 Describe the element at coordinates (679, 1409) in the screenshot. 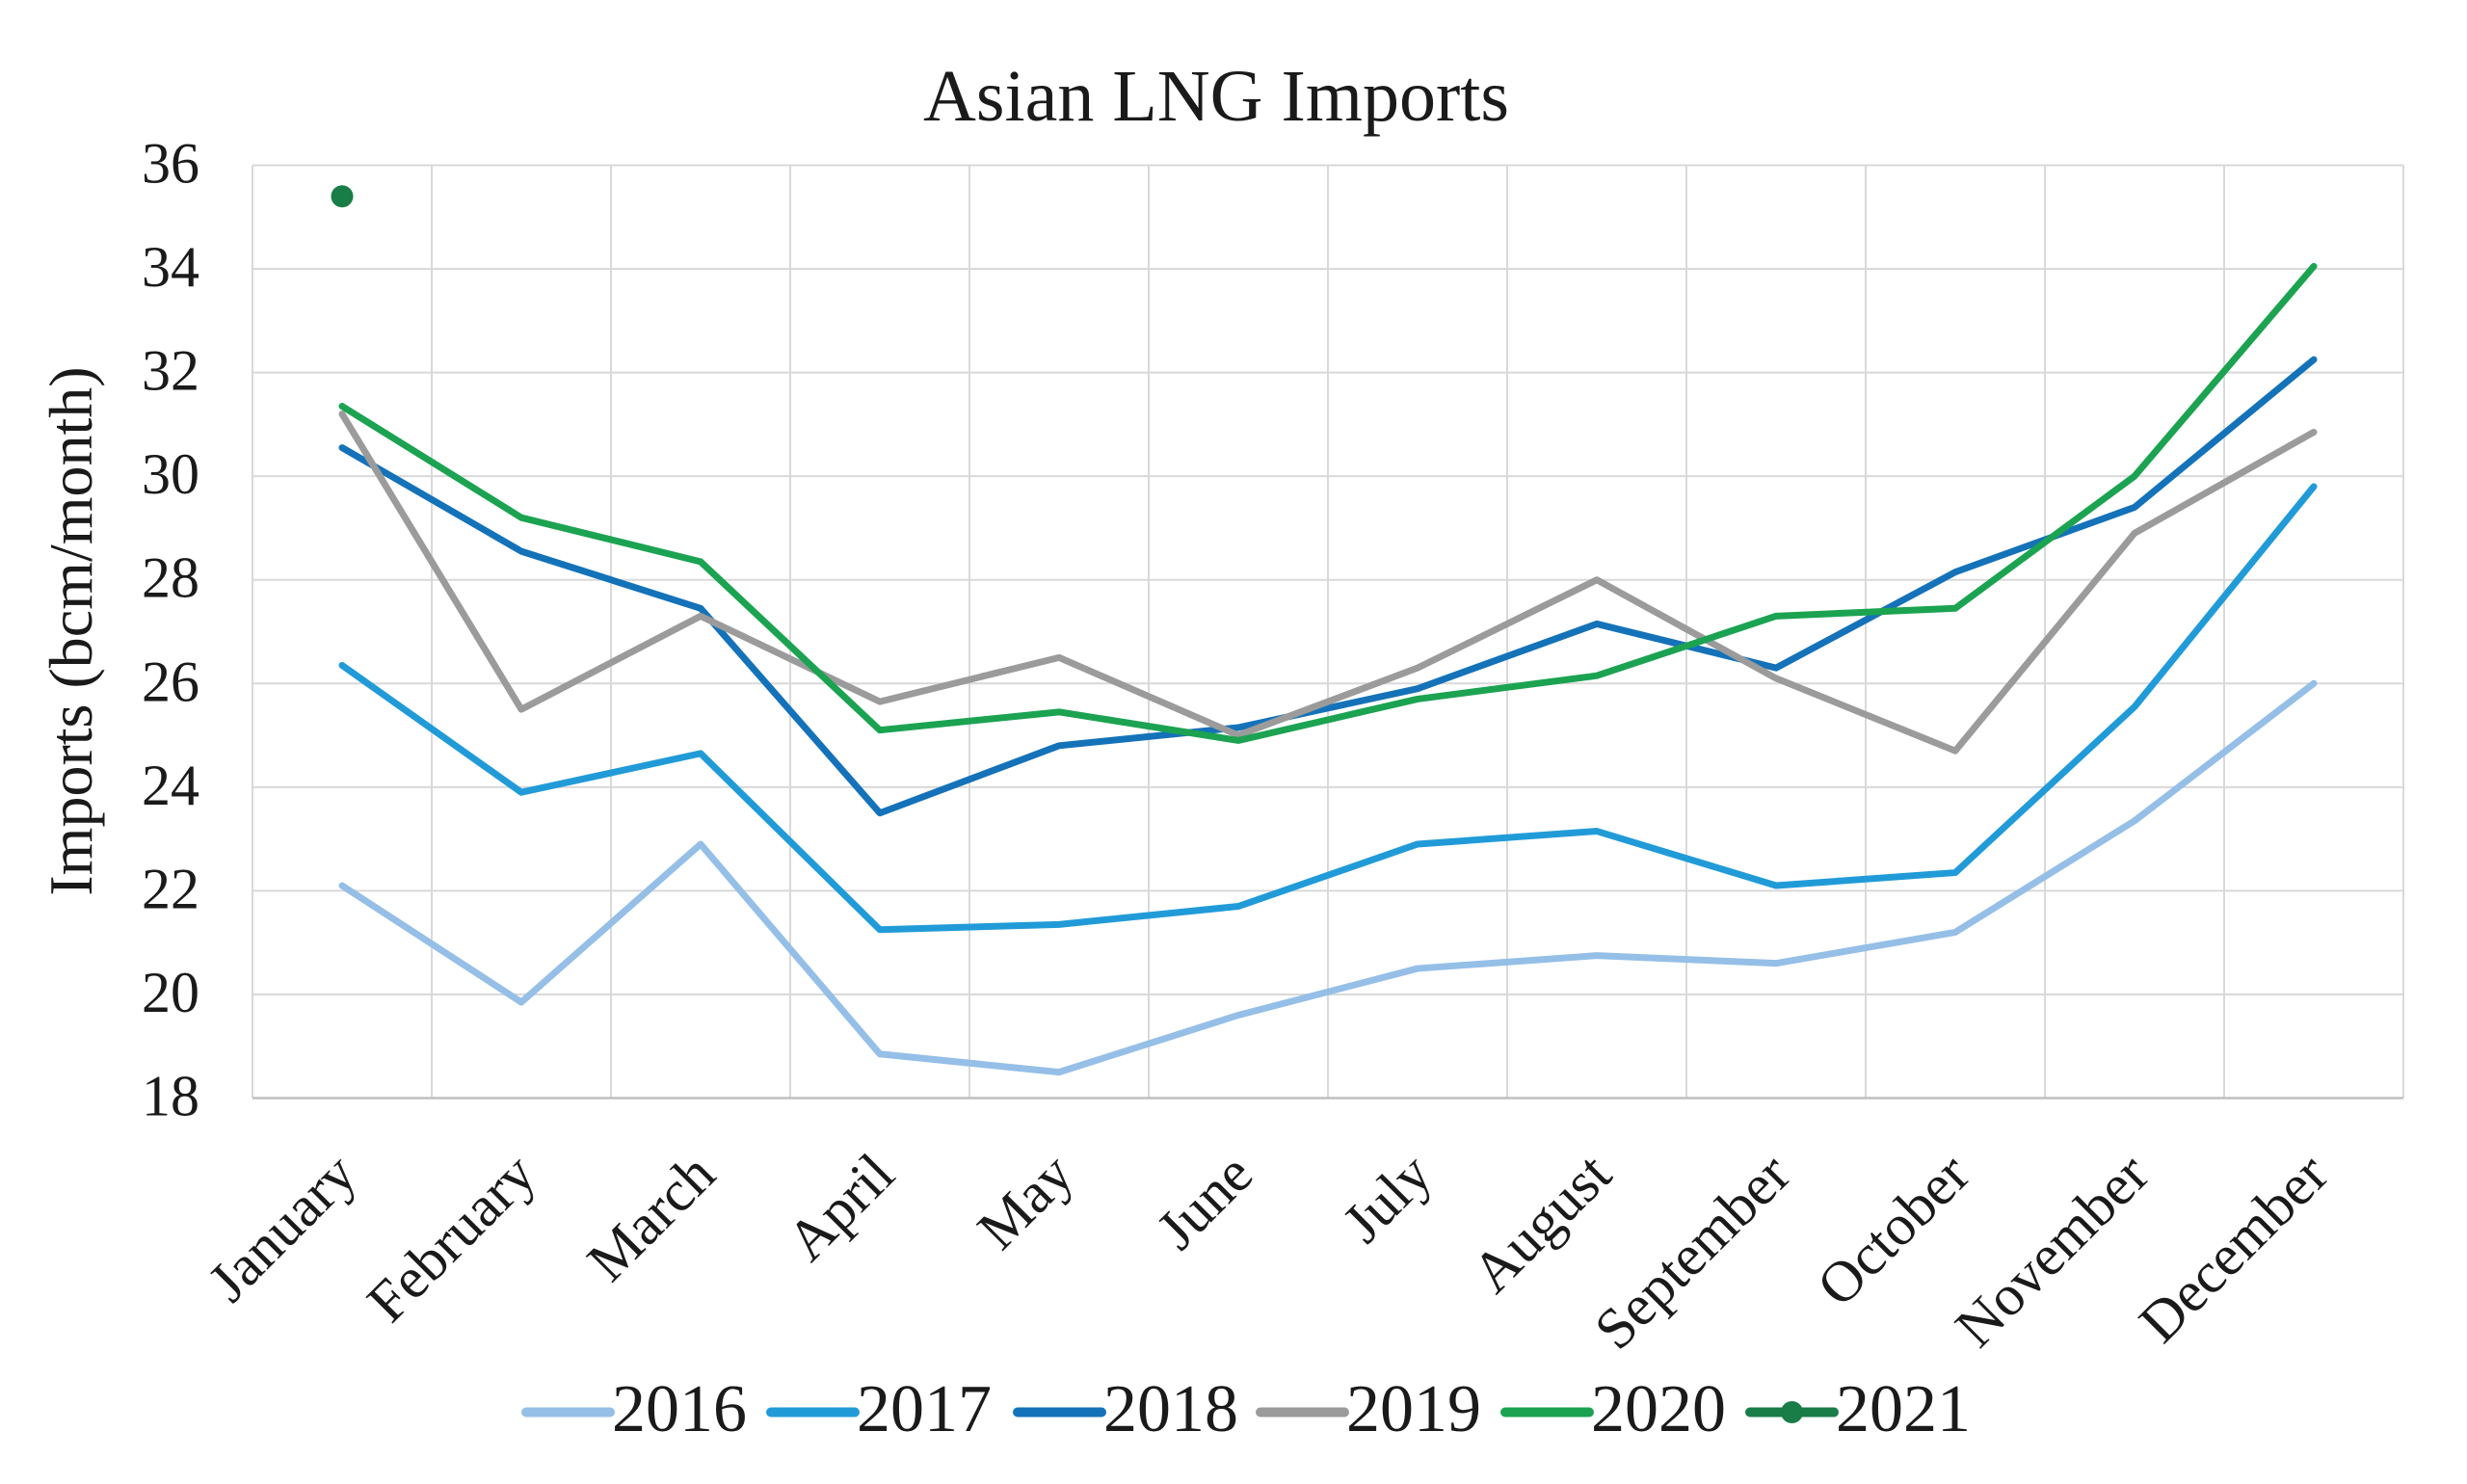

I see `svg-text: 2016` at that location.